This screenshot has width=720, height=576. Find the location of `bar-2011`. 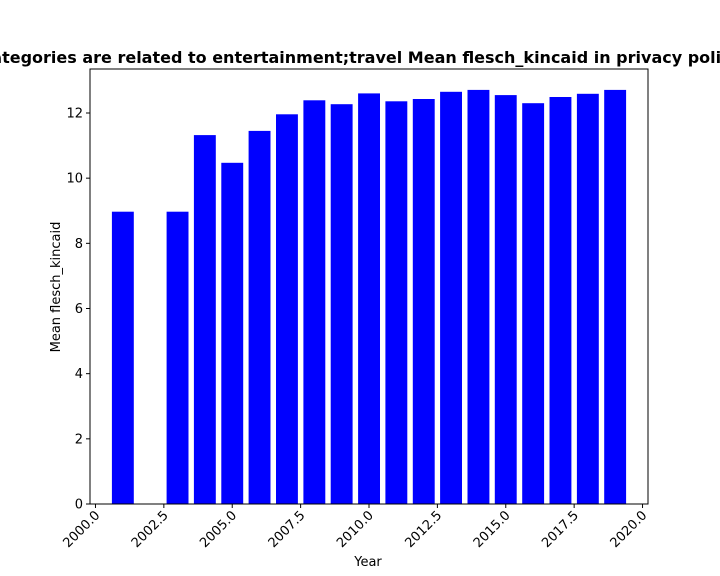

bar-2011 is located at coordinates (396, 303).